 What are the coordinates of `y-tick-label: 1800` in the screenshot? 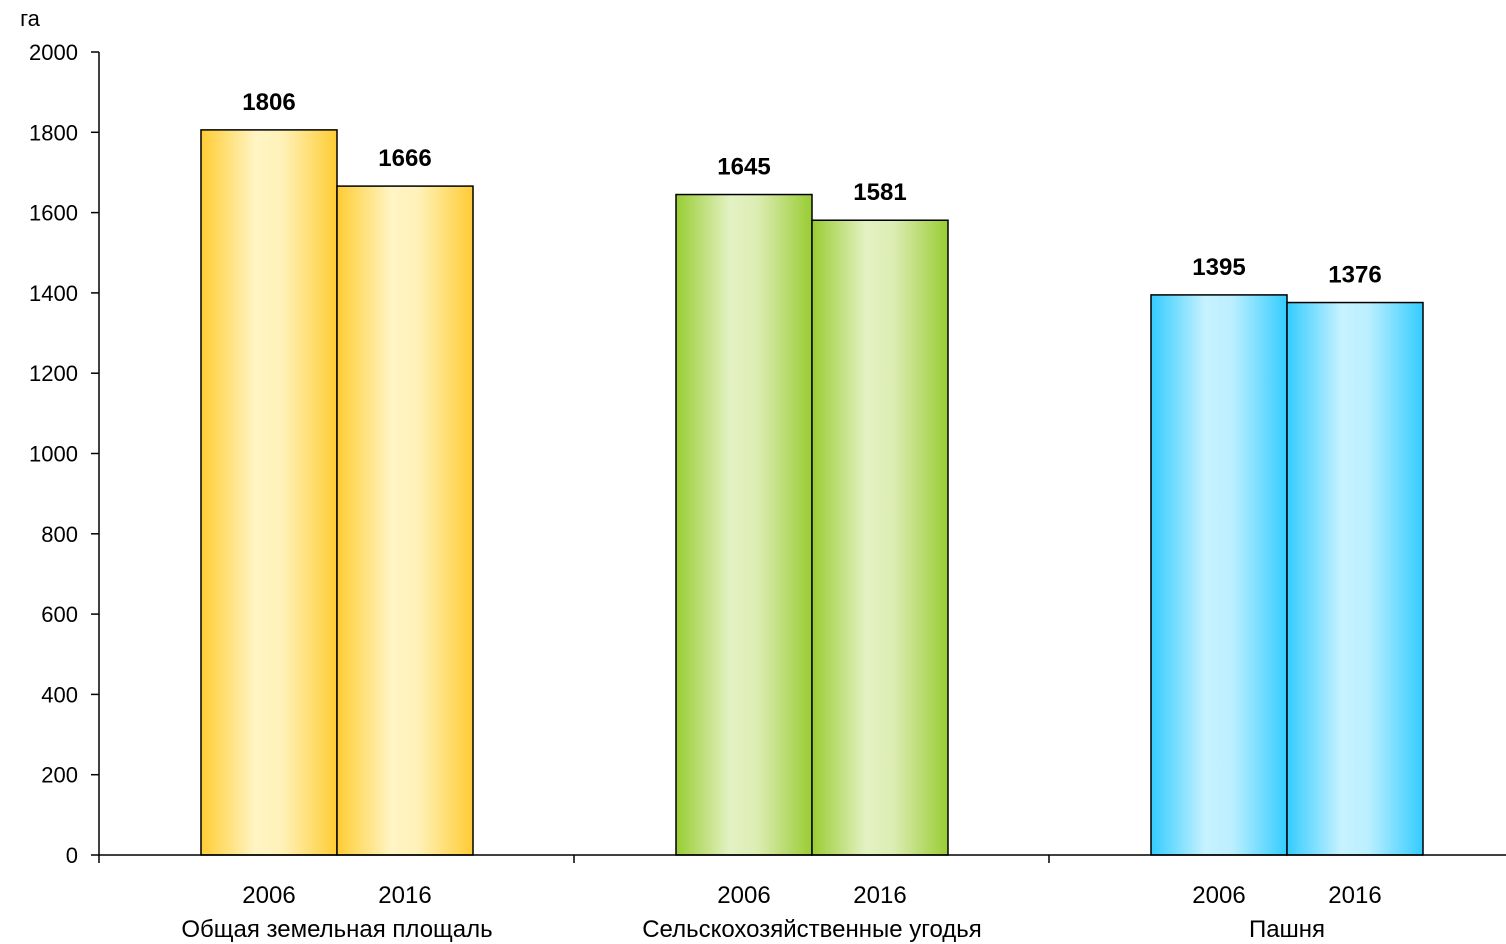 It's located at (53, 132).